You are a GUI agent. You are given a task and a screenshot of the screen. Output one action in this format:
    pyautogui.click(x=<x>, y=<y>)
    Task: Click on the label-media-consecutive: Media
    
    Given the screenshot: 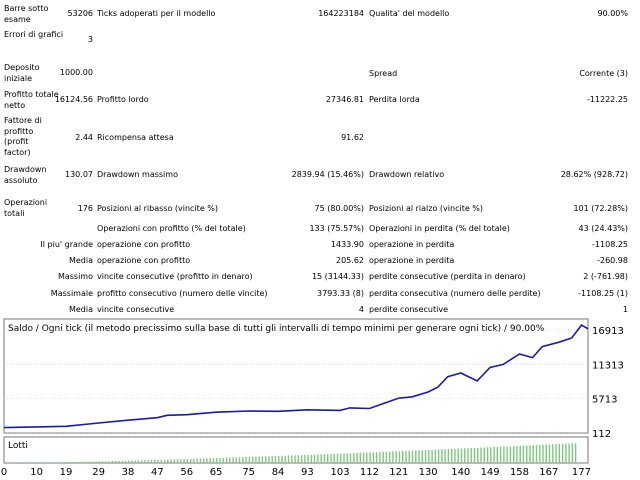 What is the action you would take?
    pyautogui.click(x=80, y=309)
    